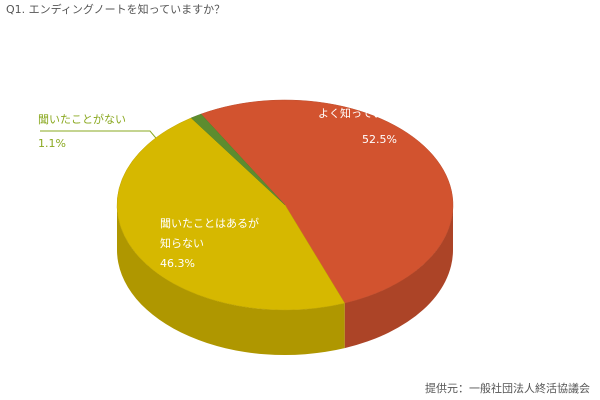 The width and height of the screenshot is (600, 400). I want to click on slice-label: 聞いたことがない, so click(82, 119).